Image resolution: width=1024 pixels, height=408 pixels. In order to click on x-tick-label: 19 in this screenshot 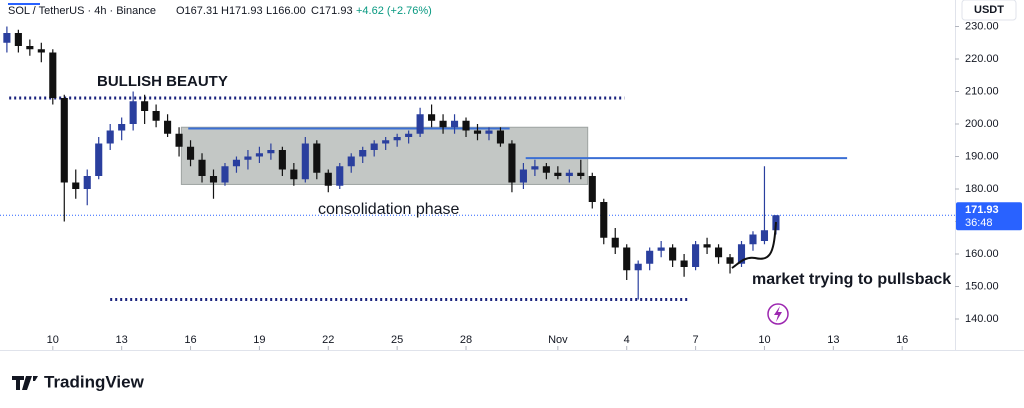, I will do `click(259, 340)`.